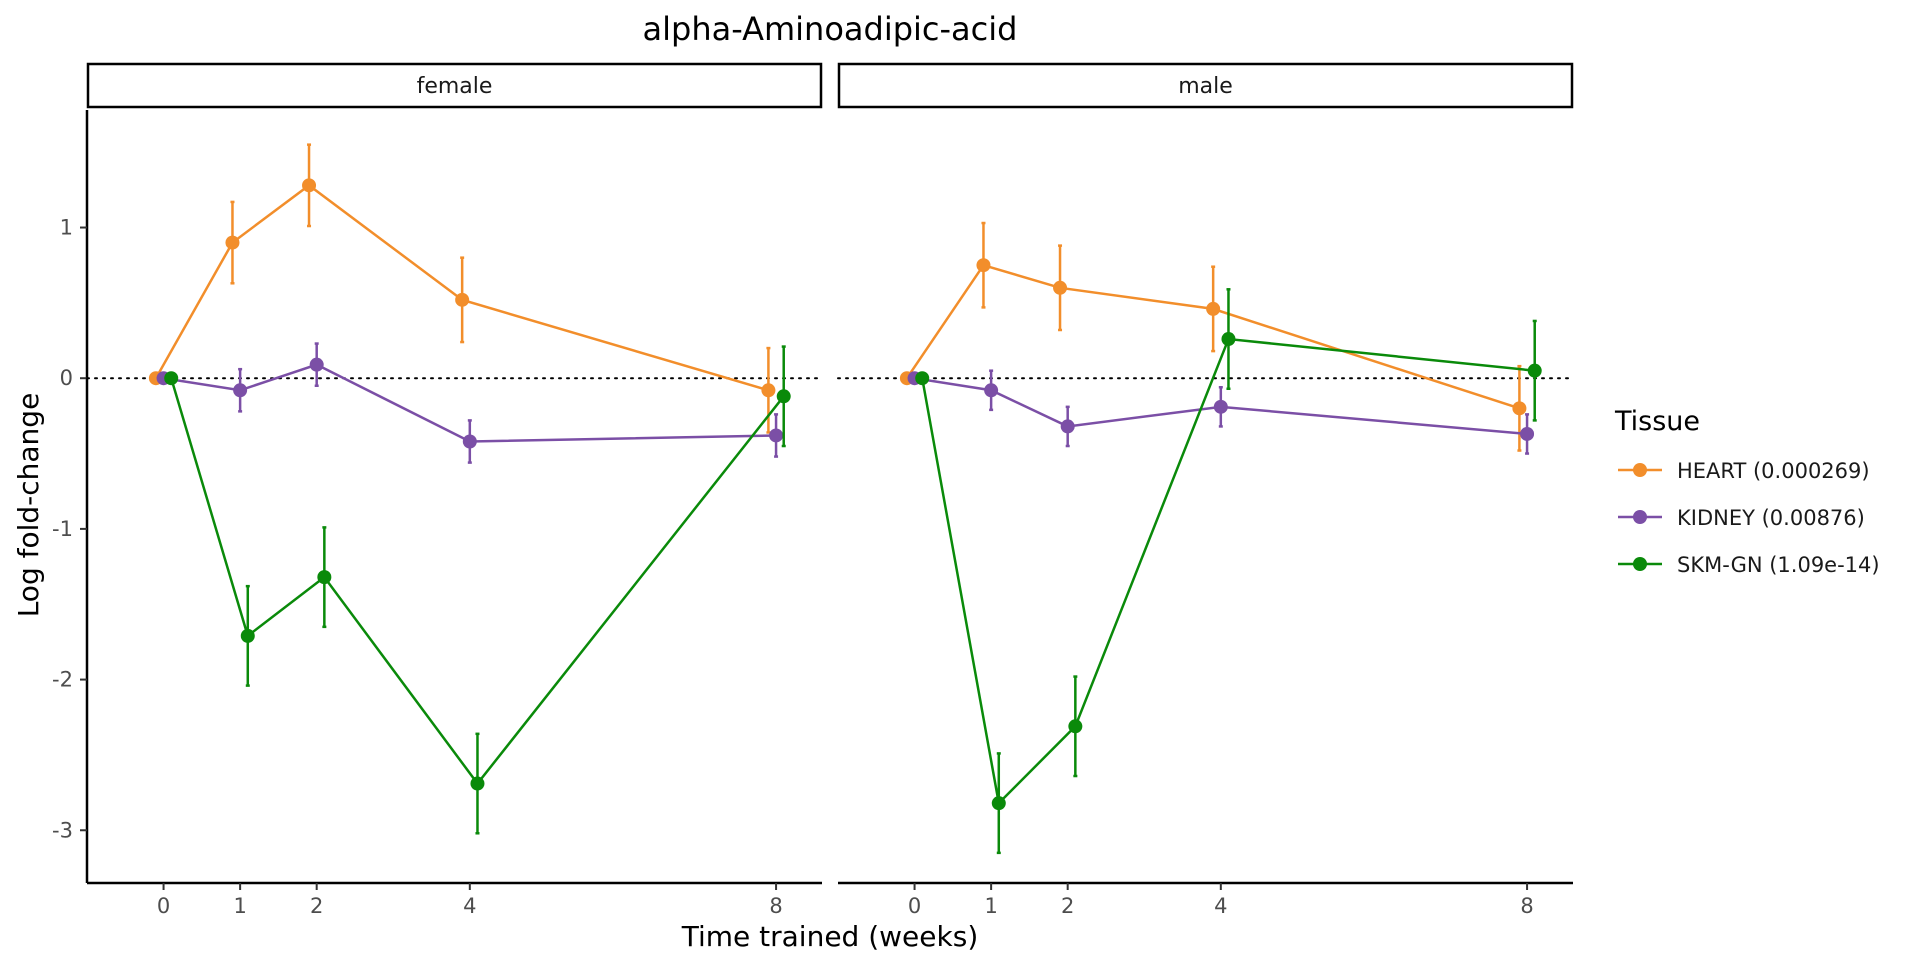 Image resolution: width=1920 pixels, height=964 pixels. What do you see at coordinates (62, 680) in the screenshot?
I see `y-tick-label: -2` at bounding box center [62, 680].